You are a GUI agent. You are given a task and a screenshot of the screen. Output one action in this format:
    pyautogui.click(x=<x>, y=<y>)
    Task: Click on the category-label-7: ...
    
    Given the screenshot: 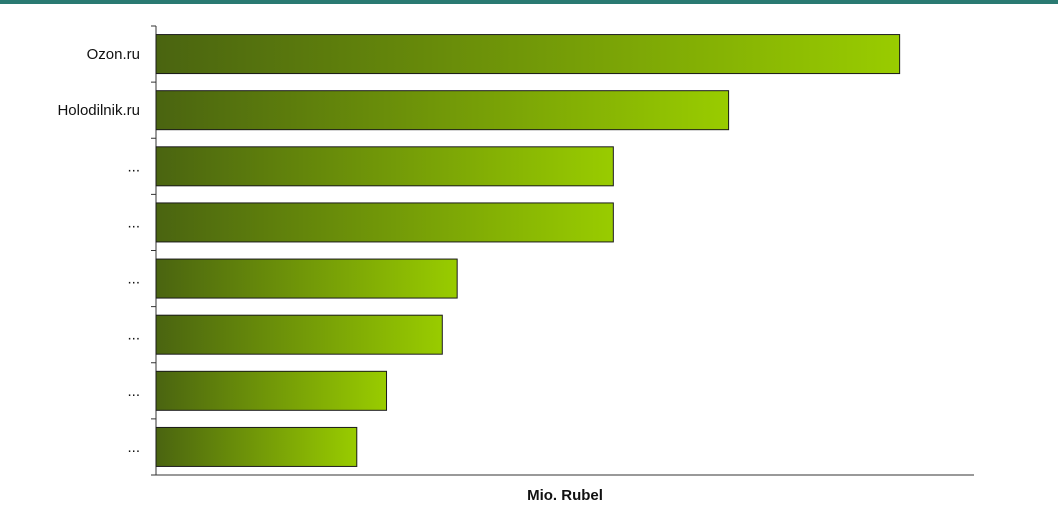 What is the action you would take?
    pyautogui.click(x=133, y=391)
    